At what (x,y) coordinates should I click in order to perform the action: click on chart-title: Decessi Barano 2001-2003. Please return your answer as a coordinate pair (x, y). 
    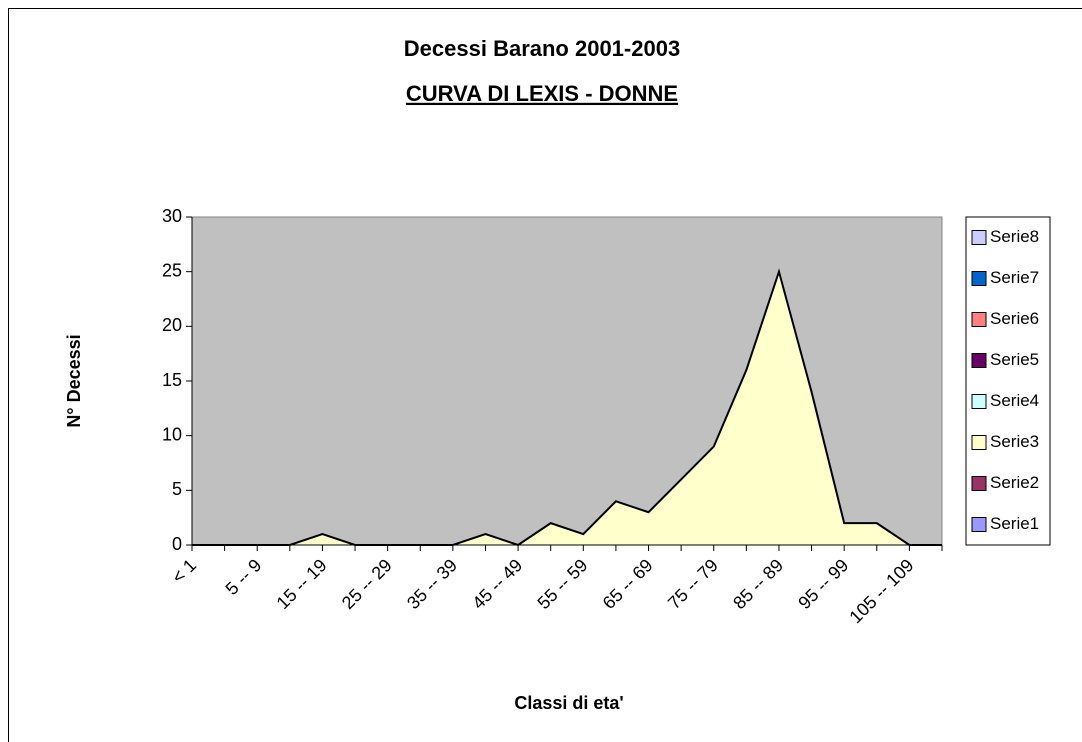
    Looking at the image, I should click on (542, 48).